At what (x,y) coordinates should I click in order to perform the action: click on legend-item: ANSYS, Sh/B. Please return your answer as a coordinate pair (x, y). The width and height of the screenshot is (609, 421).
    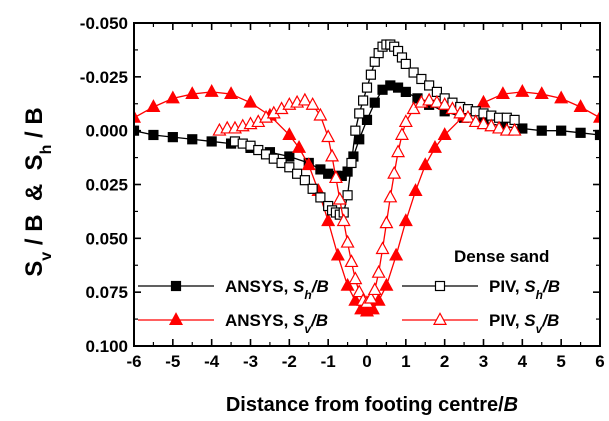
    Looking at the image, I should click on (233, 289).